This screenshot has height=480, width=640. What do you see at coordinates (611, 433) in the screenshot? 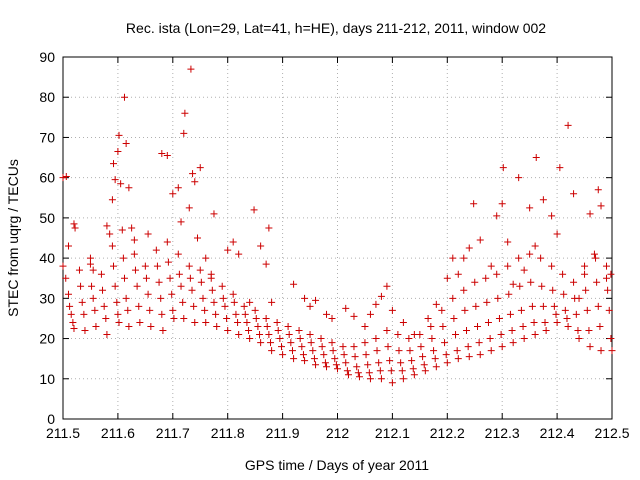
I see `x-tick-label: 212.5` at bounding box center [611, 433].